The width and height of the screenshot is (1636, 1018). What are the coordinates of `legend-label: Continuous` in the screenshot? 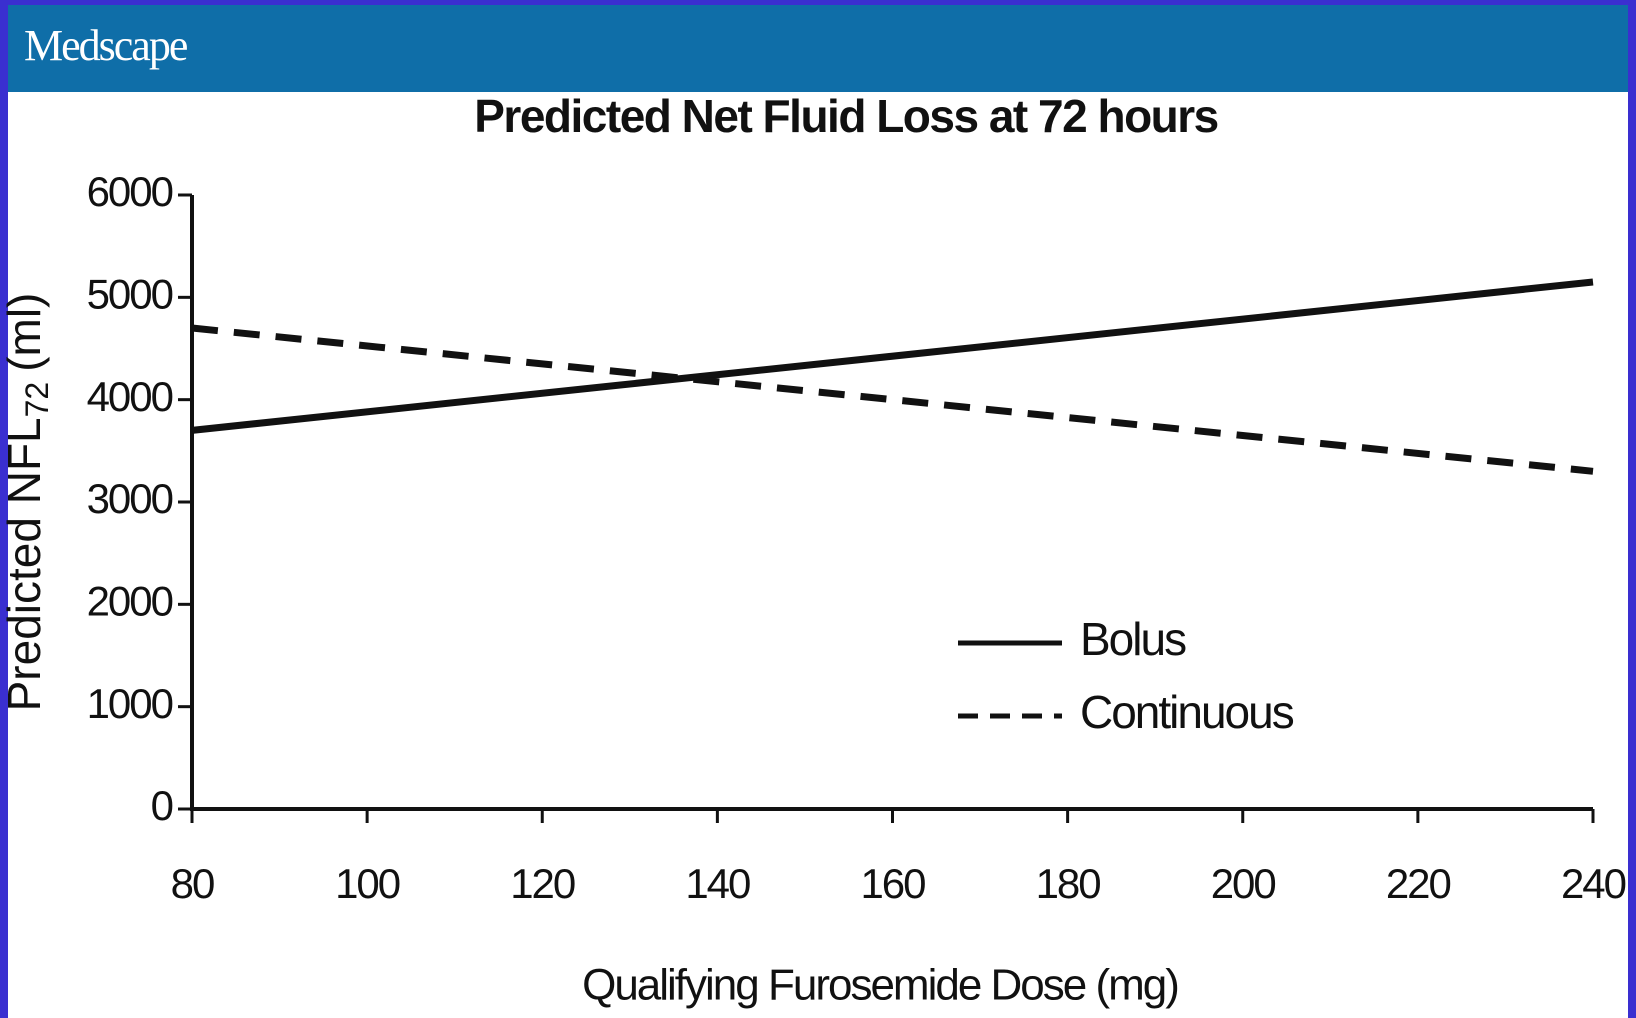 It's located at (1187, 712).